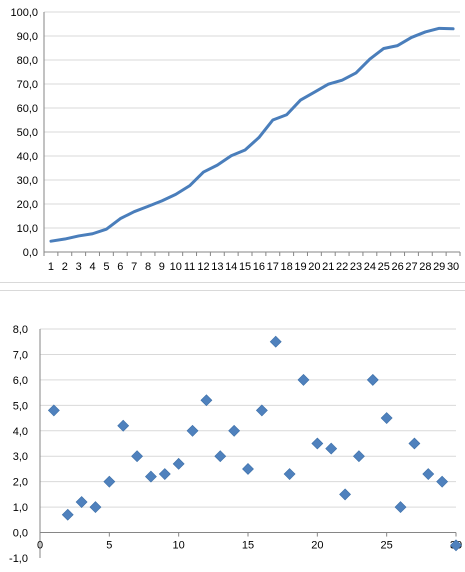  I want to click on x-tick-label: 3, so click(79, 267).